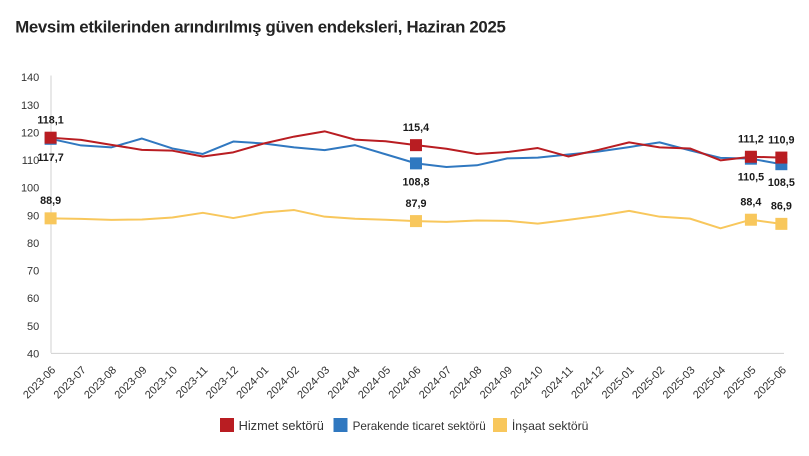 The image size is (809, 456). What do you see at coordinates (33, 272) in the screenshot?
I see `svg-text: 70` at bounding box center [33, 272].